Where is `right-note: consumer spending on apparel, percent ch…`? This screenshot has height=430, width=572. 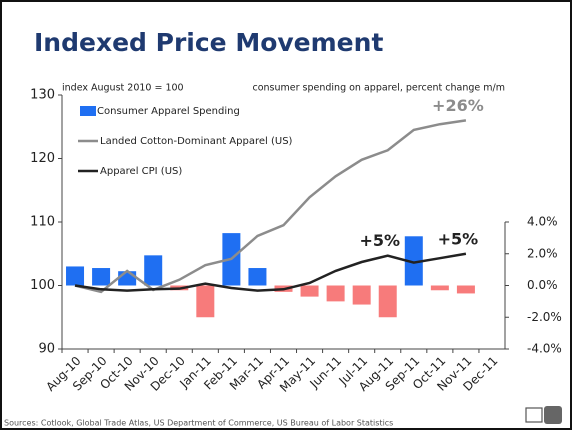 right-note: consumer spending on apparel, percent ch… is located at coordinates (378, 88).